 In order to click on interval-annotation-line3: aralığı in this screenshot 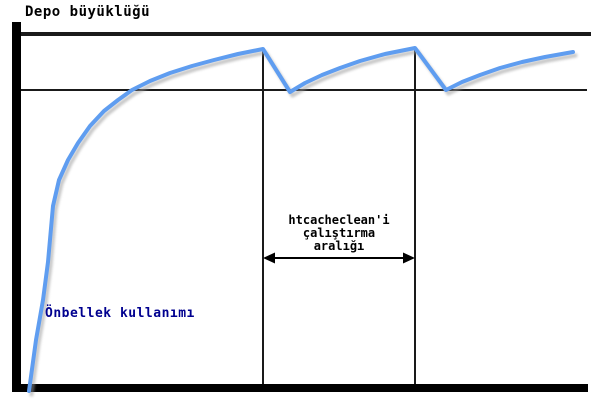, I will do `click(339, 246)`.